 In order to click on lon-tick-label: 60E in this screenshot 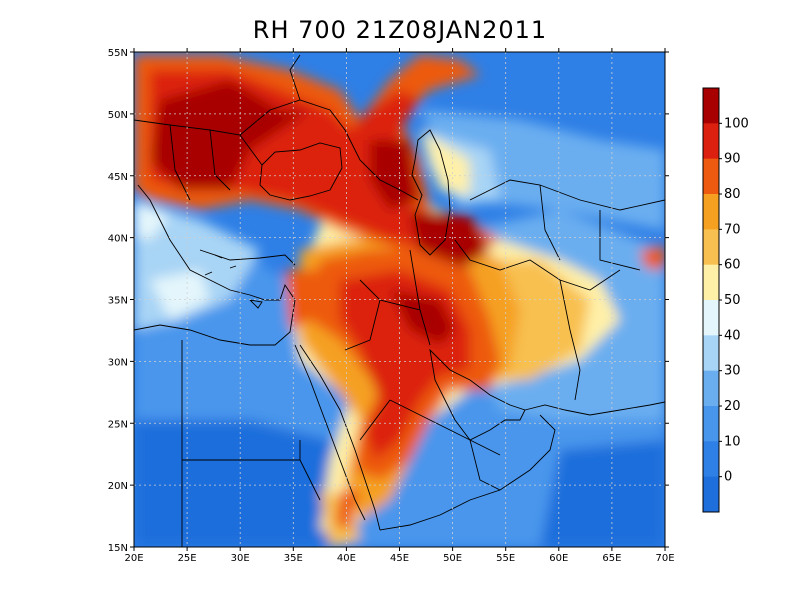, I will do `click(558, 558)`.